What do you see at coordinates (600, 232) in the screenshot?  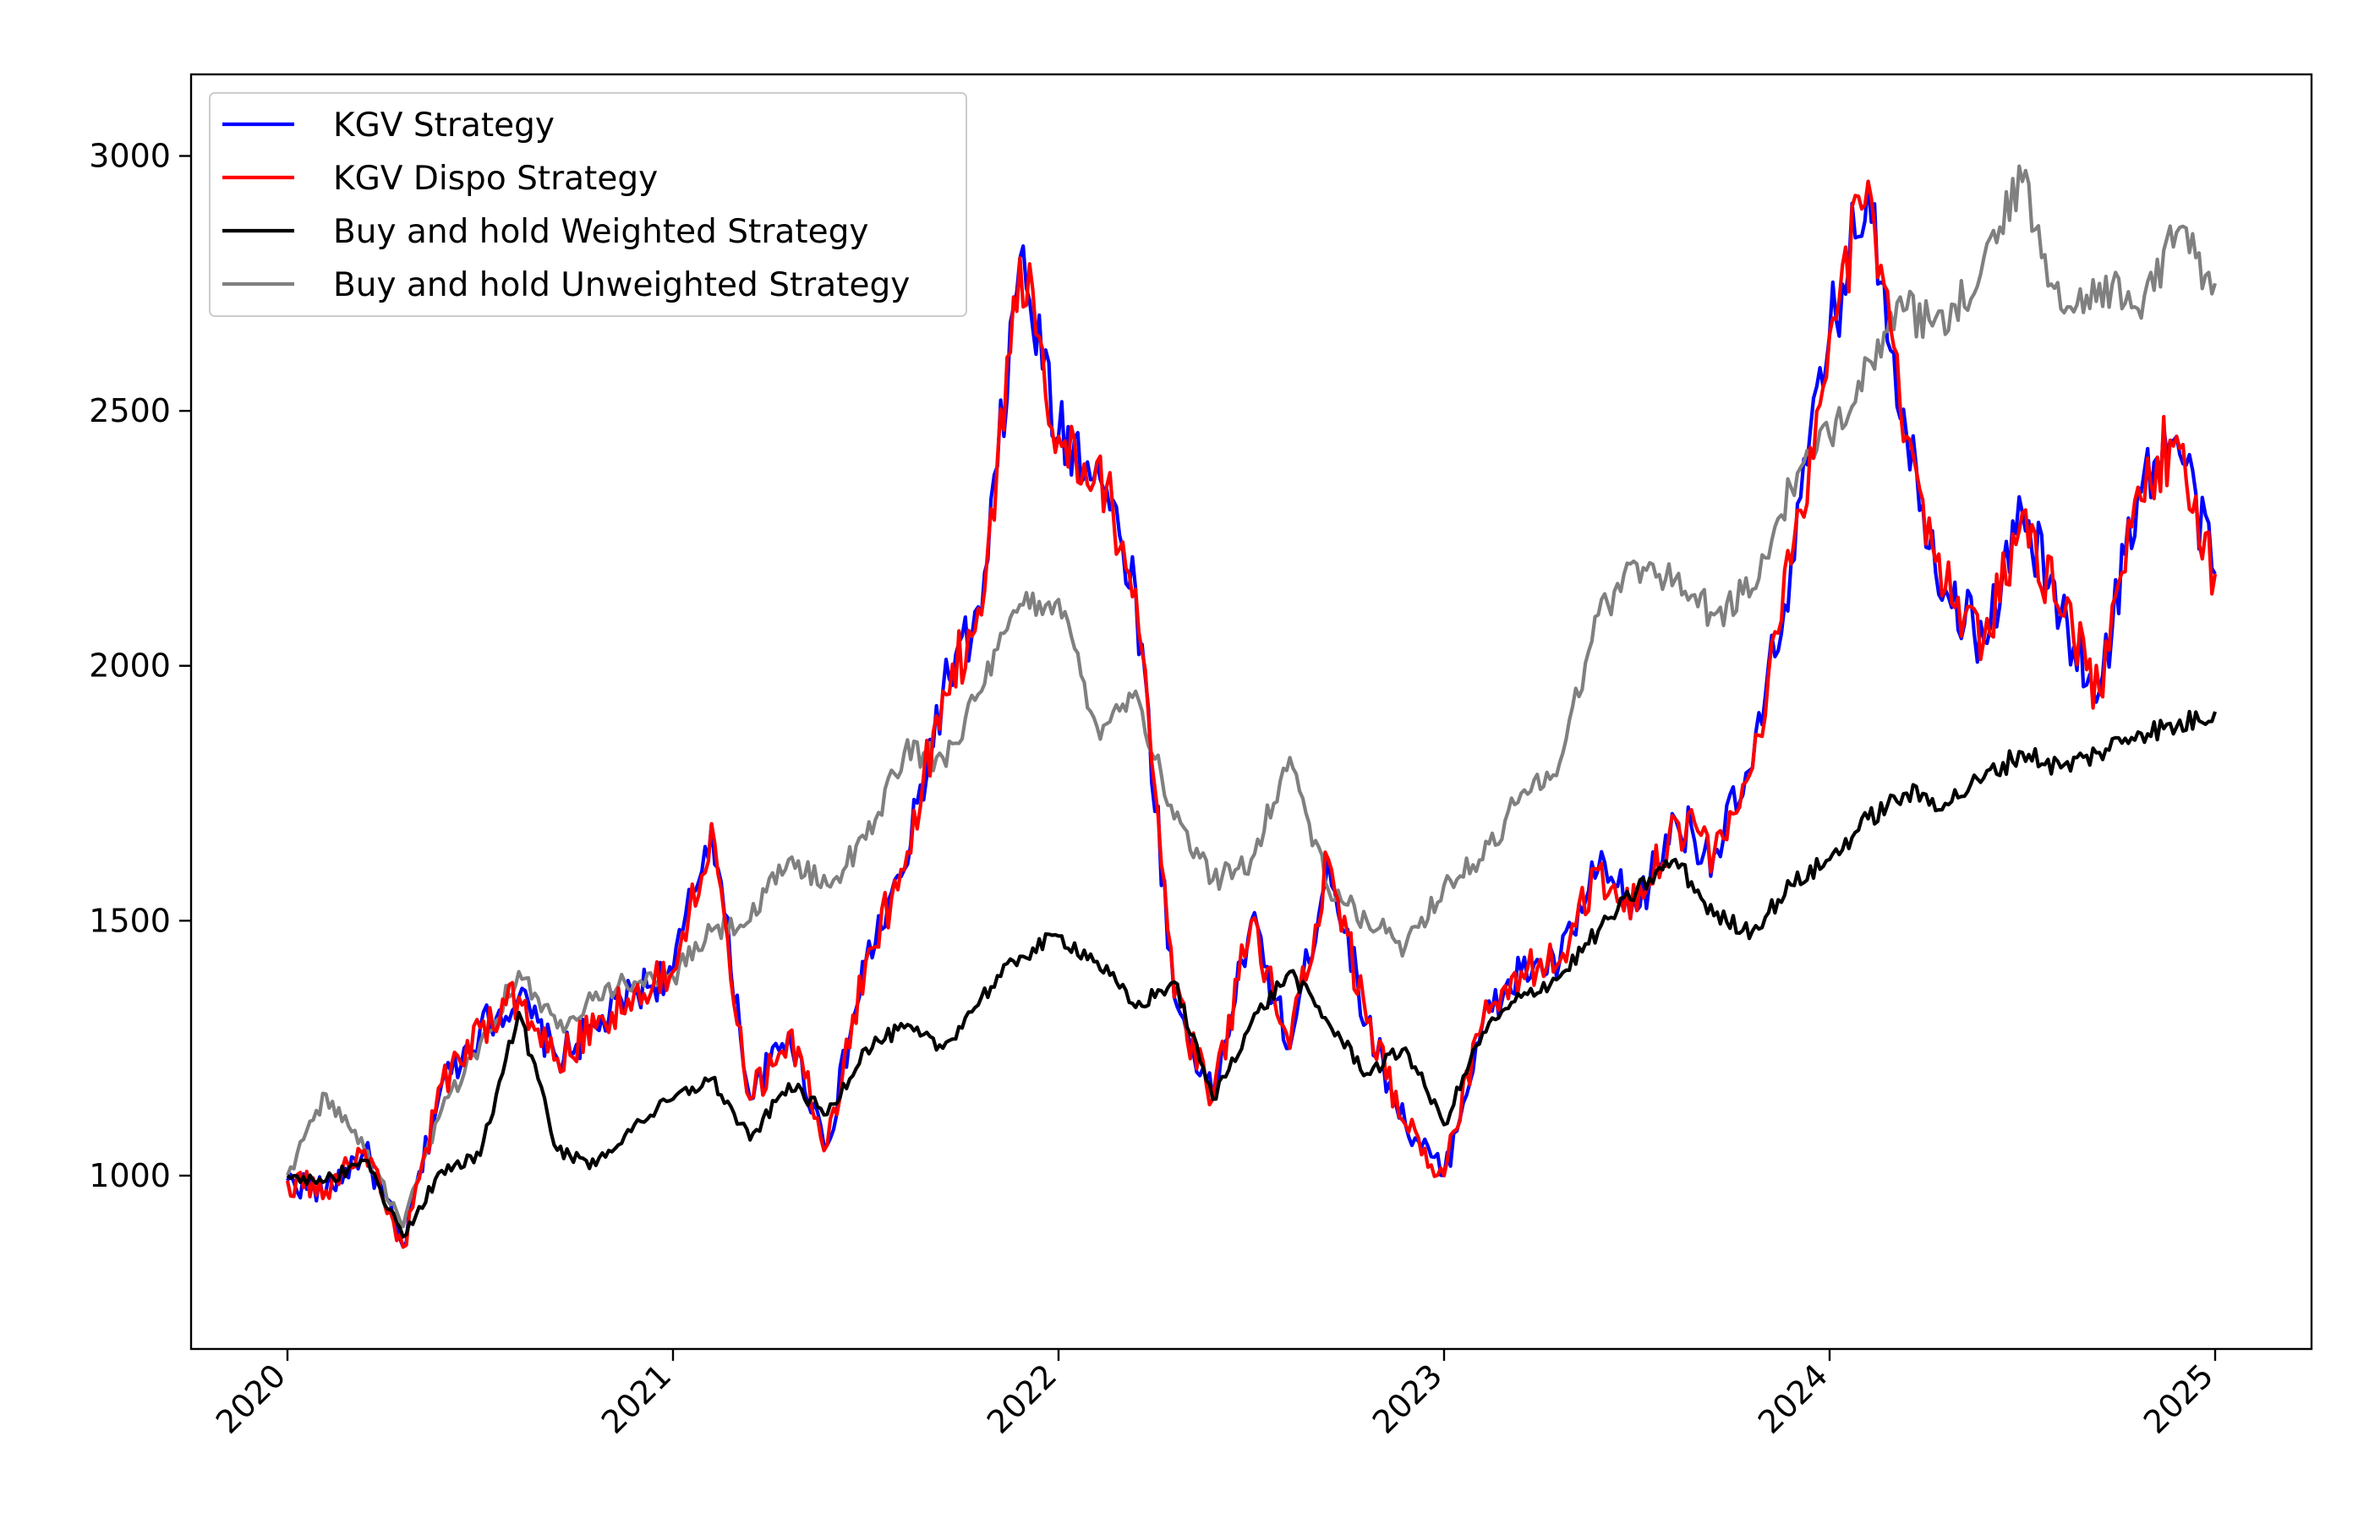 I see `legend-label: Buy and hold Weighted Strategy` at bounding box center [600, 232].